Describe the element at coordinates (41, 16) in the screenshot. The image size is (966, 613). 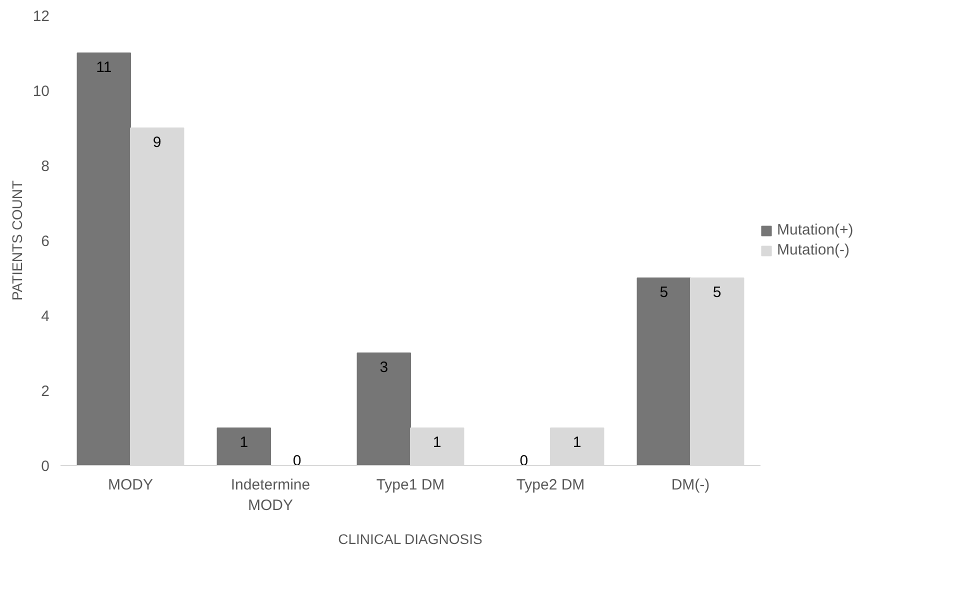
I see `y-tick-label: 12` at that location.